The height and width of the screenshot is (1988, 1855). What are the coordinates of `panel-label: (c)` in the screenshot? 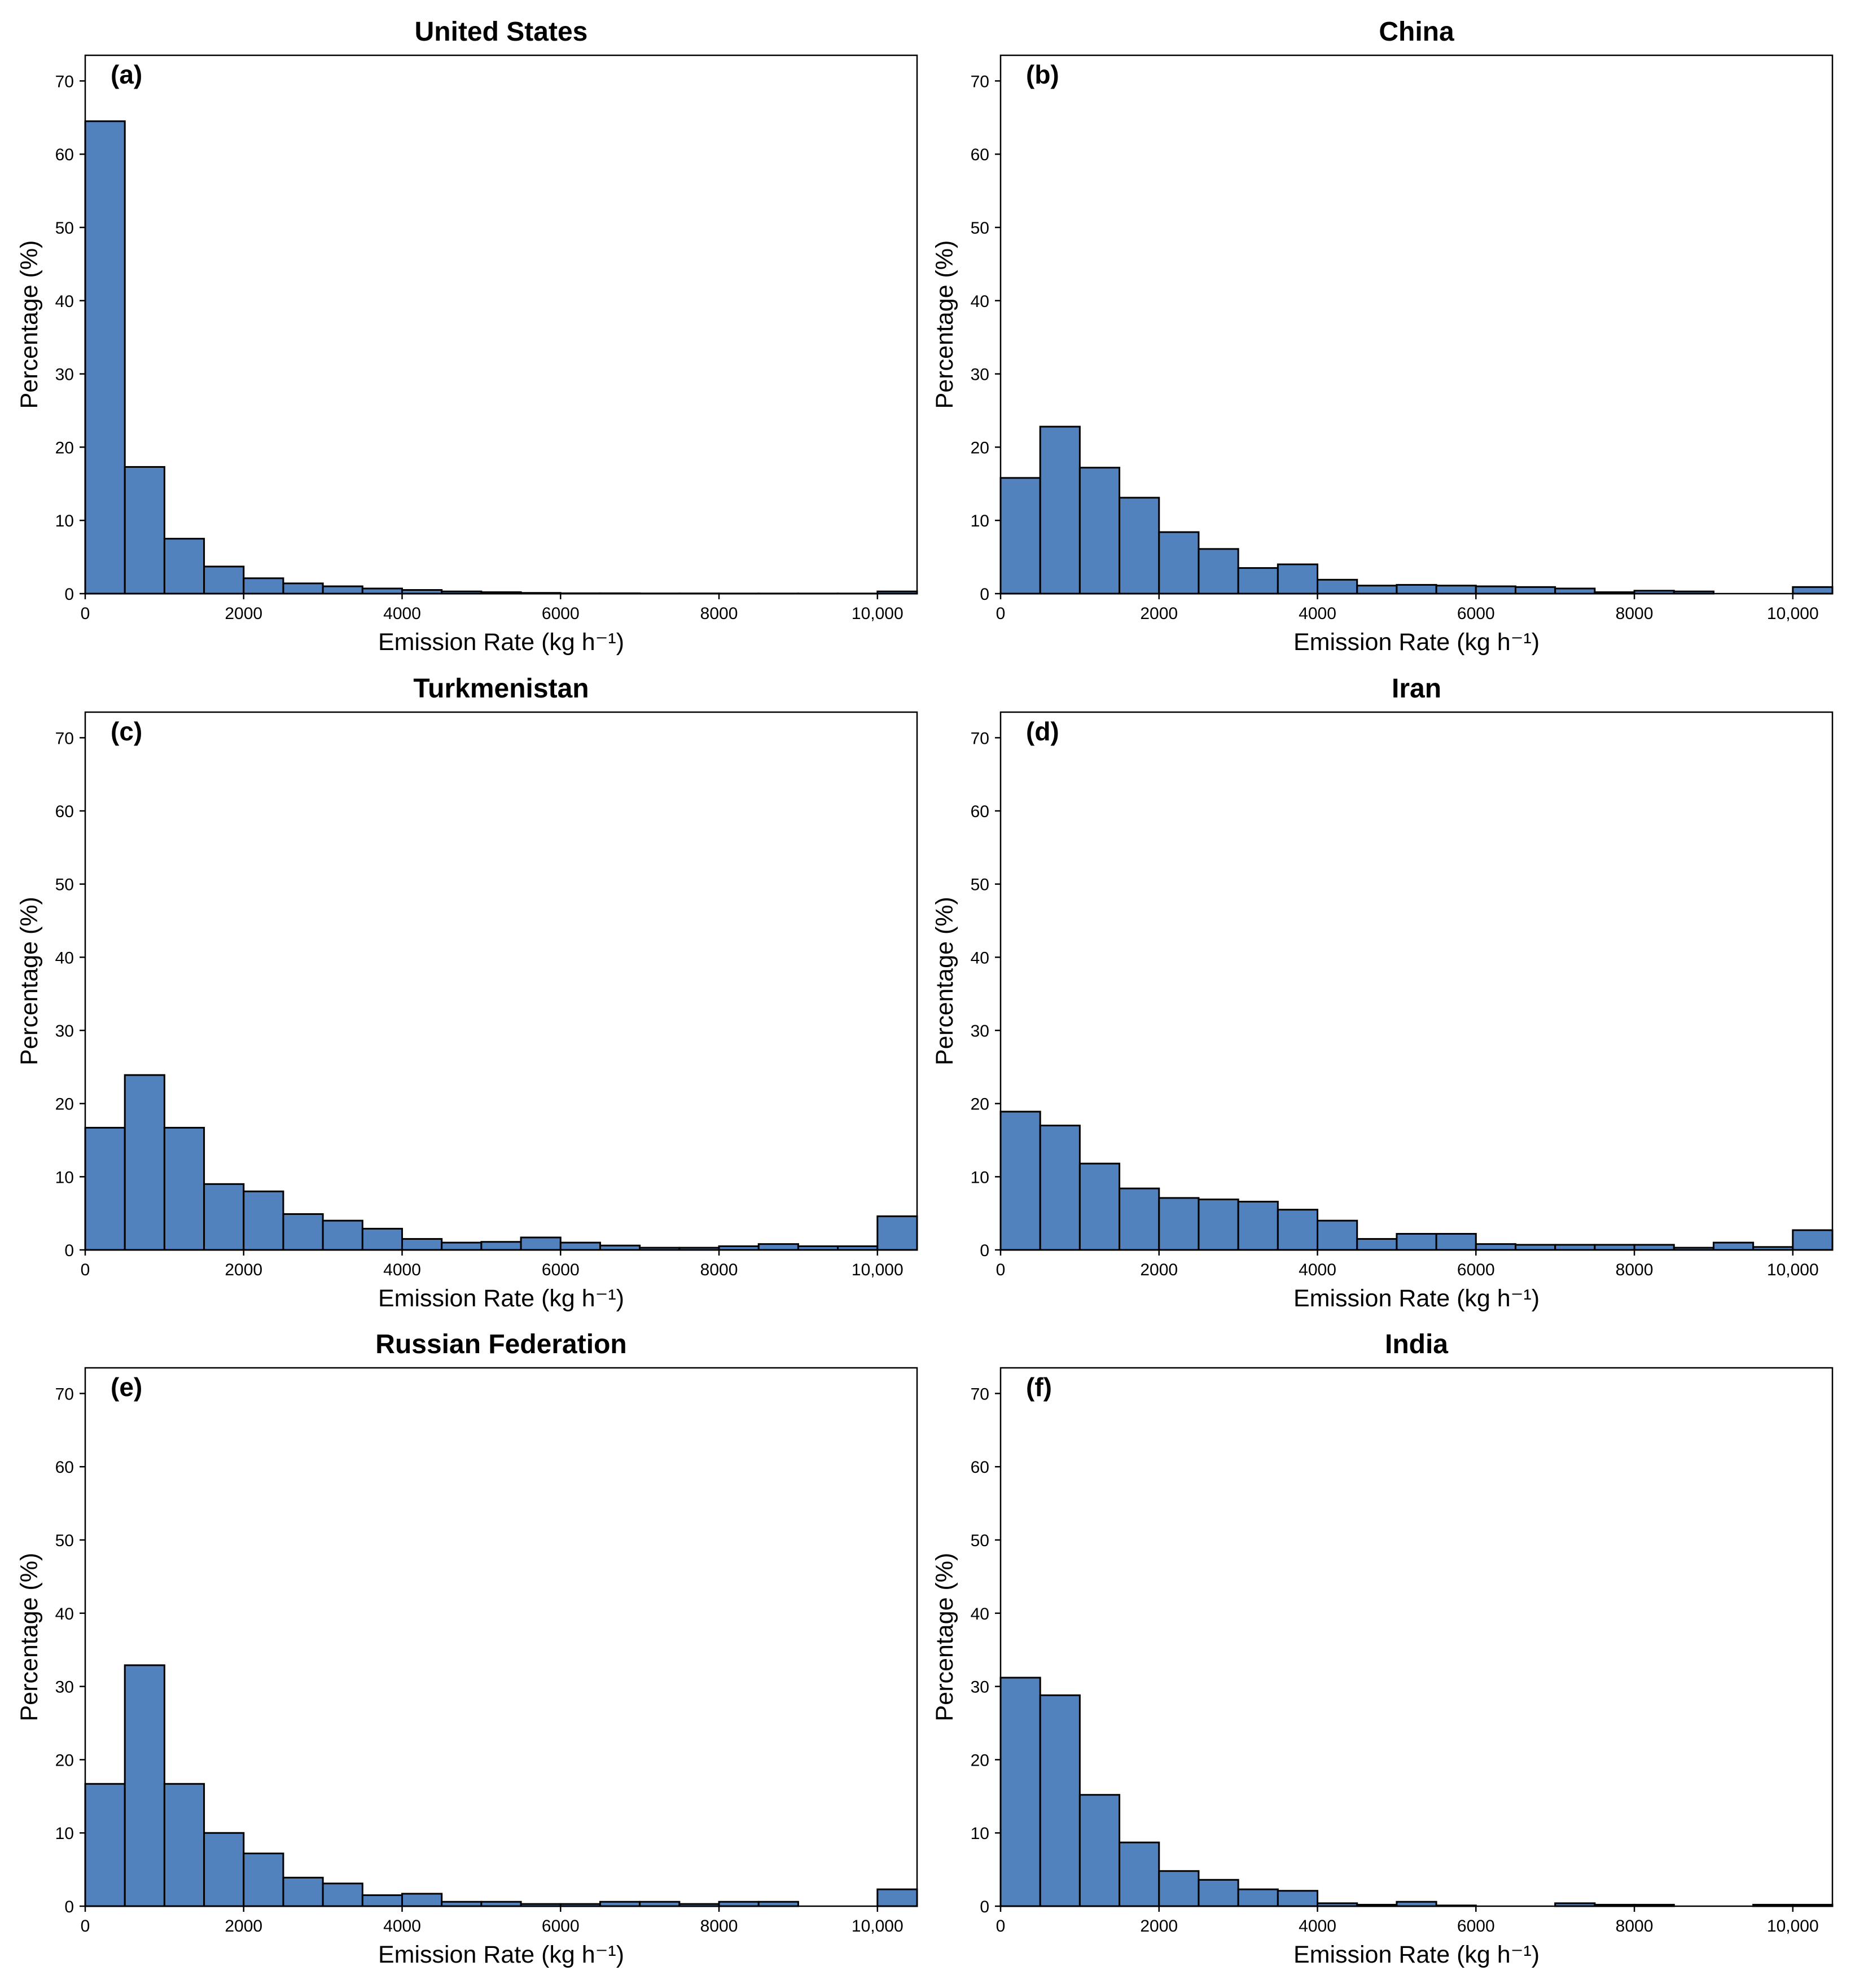 It's located at (127, 731).